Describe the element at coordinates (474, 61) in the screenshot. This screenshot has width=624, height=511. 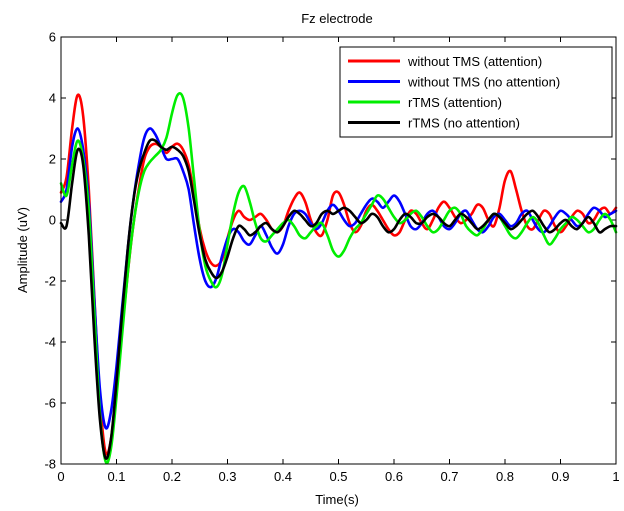
I see `legend-label: without TMS (attention)` at that location.